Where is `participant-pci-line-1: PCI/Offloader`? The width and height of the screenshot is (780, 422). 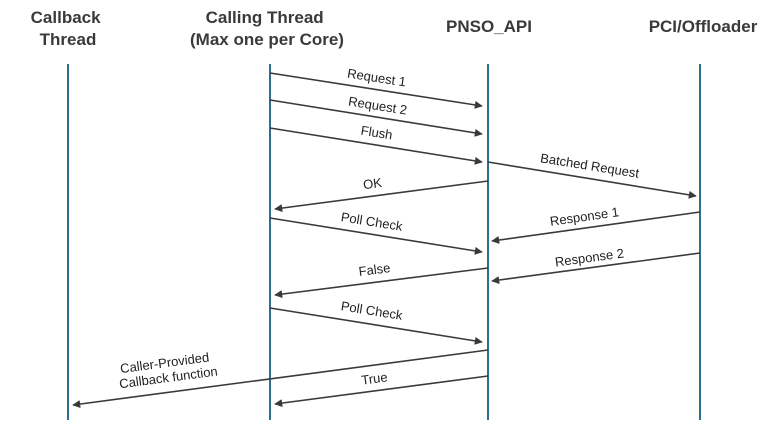 participant-pci-line-1: PCI/Offloader is located at coordinates (703, 26).